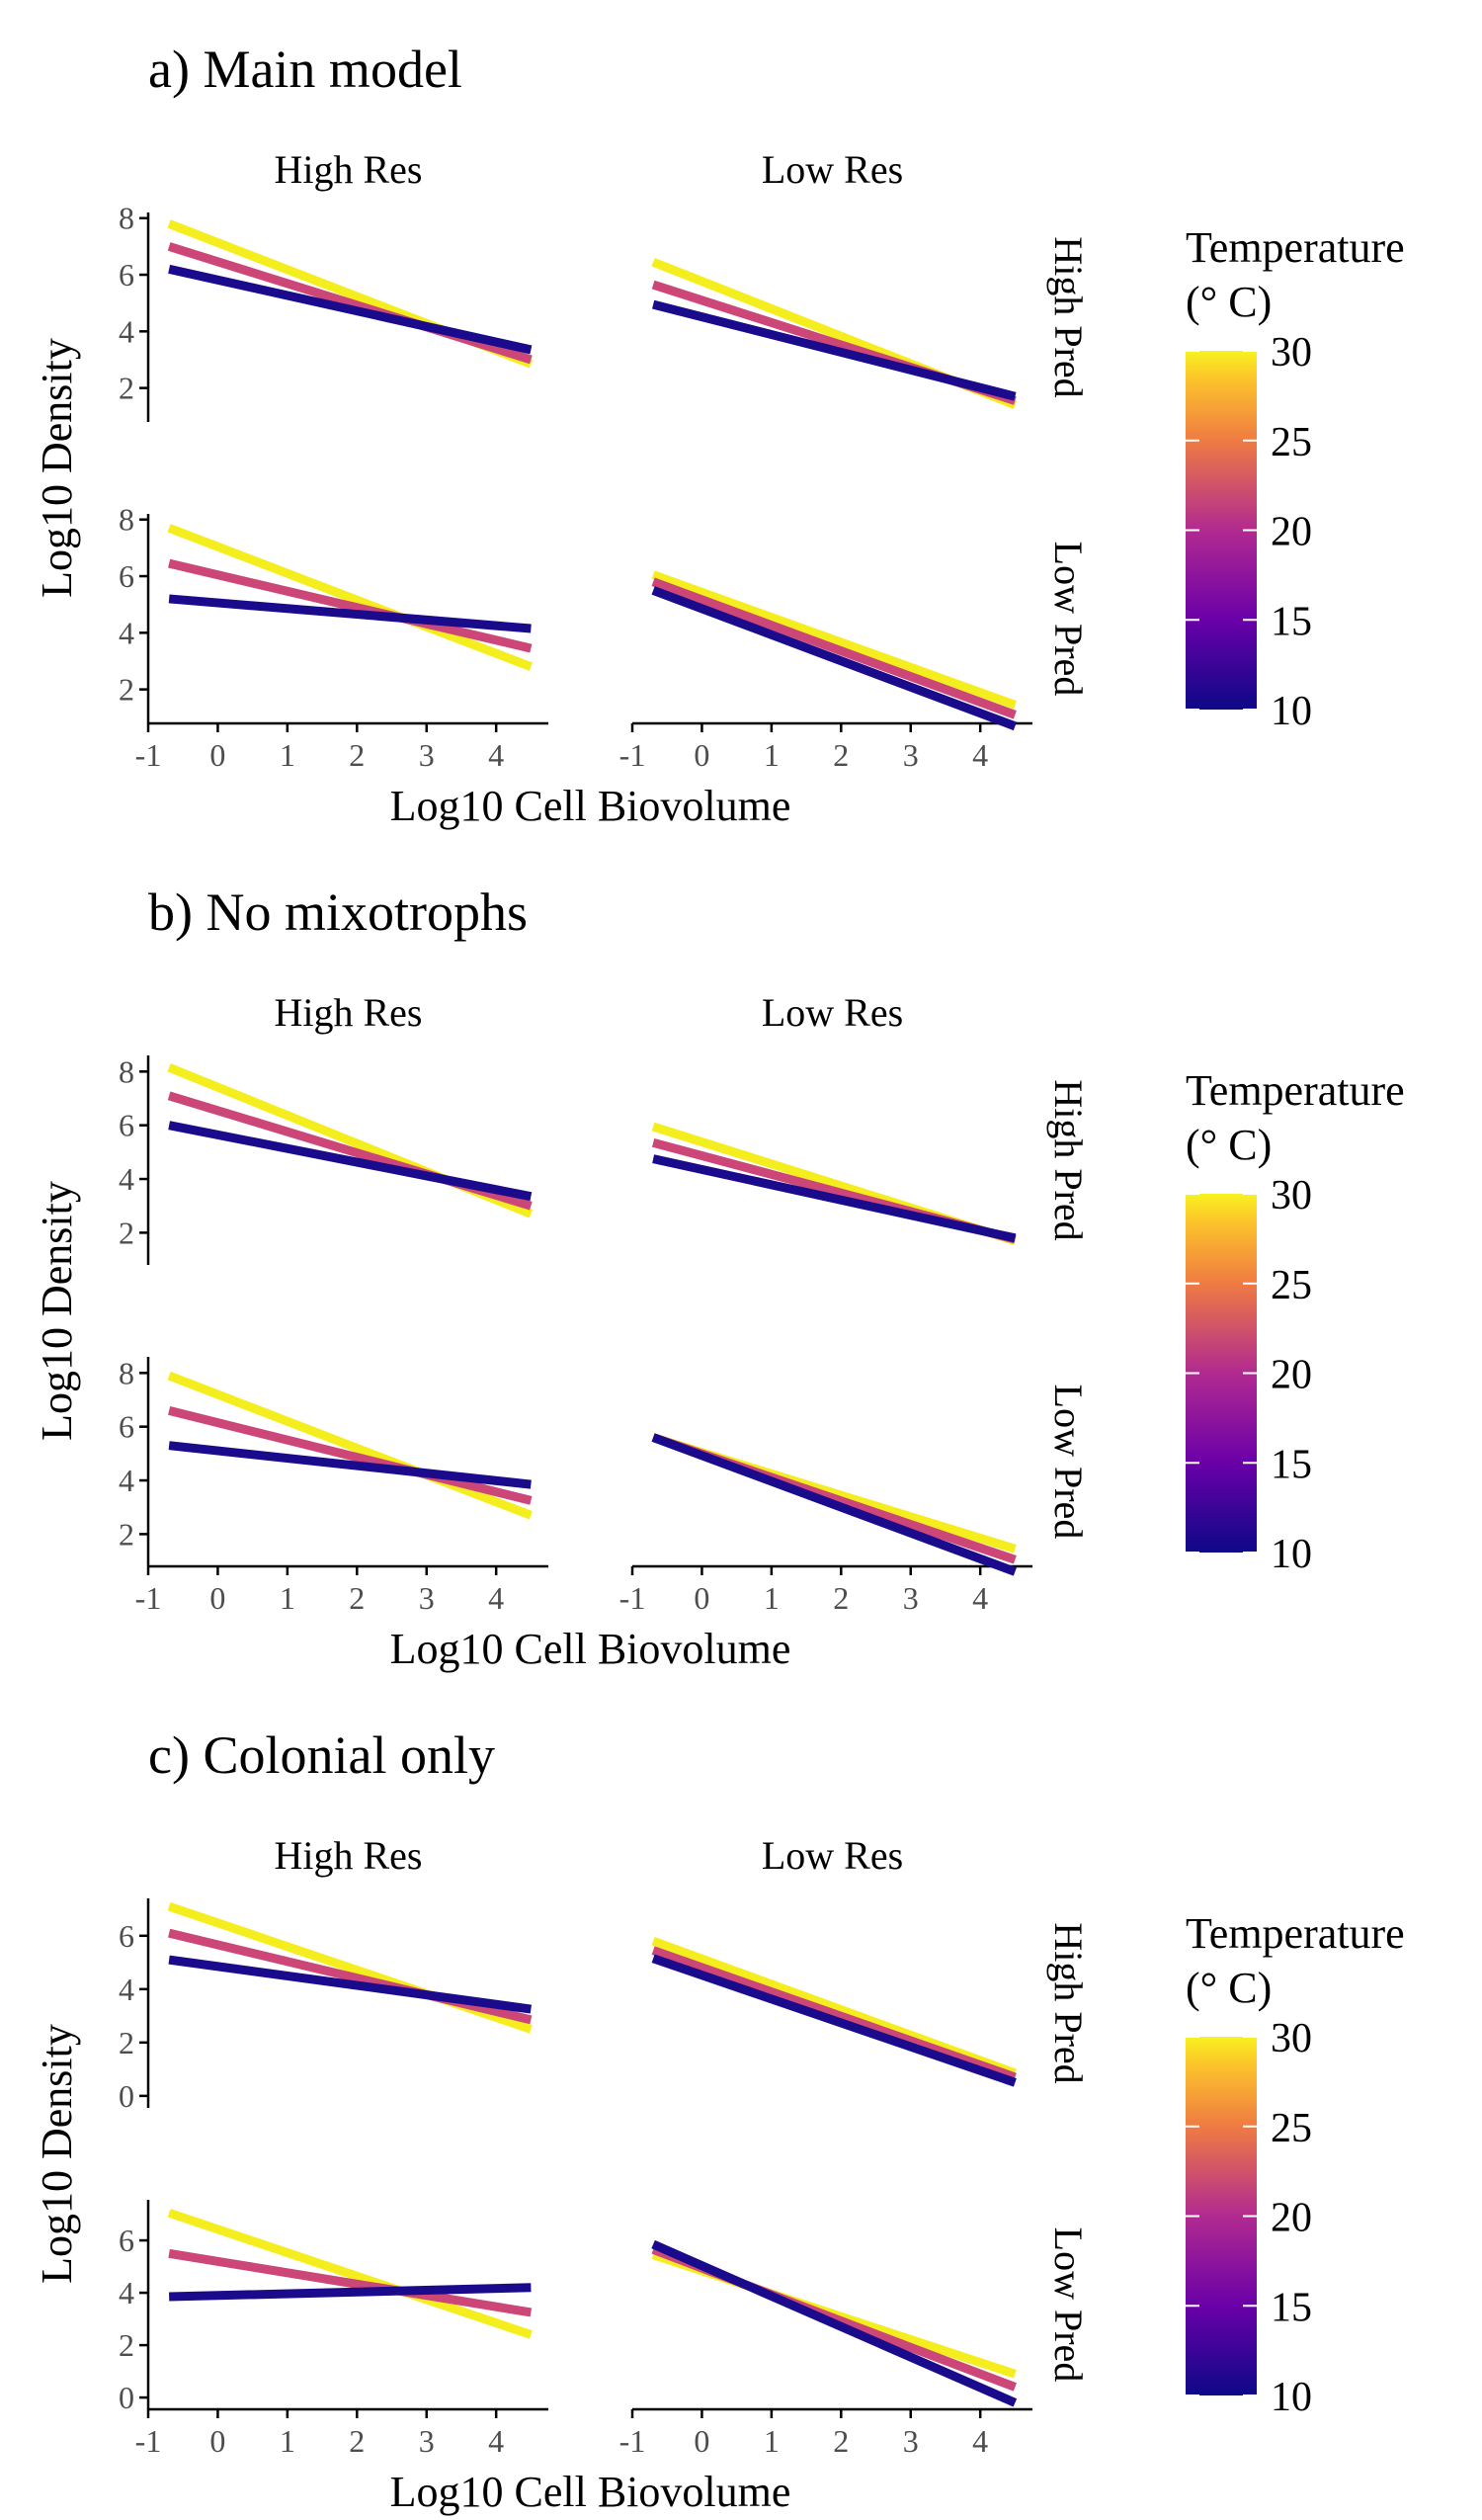  Describe the element at coordinates (1291, 1375) in the screenshot. I see `legend-tick-label: 20` at that location.